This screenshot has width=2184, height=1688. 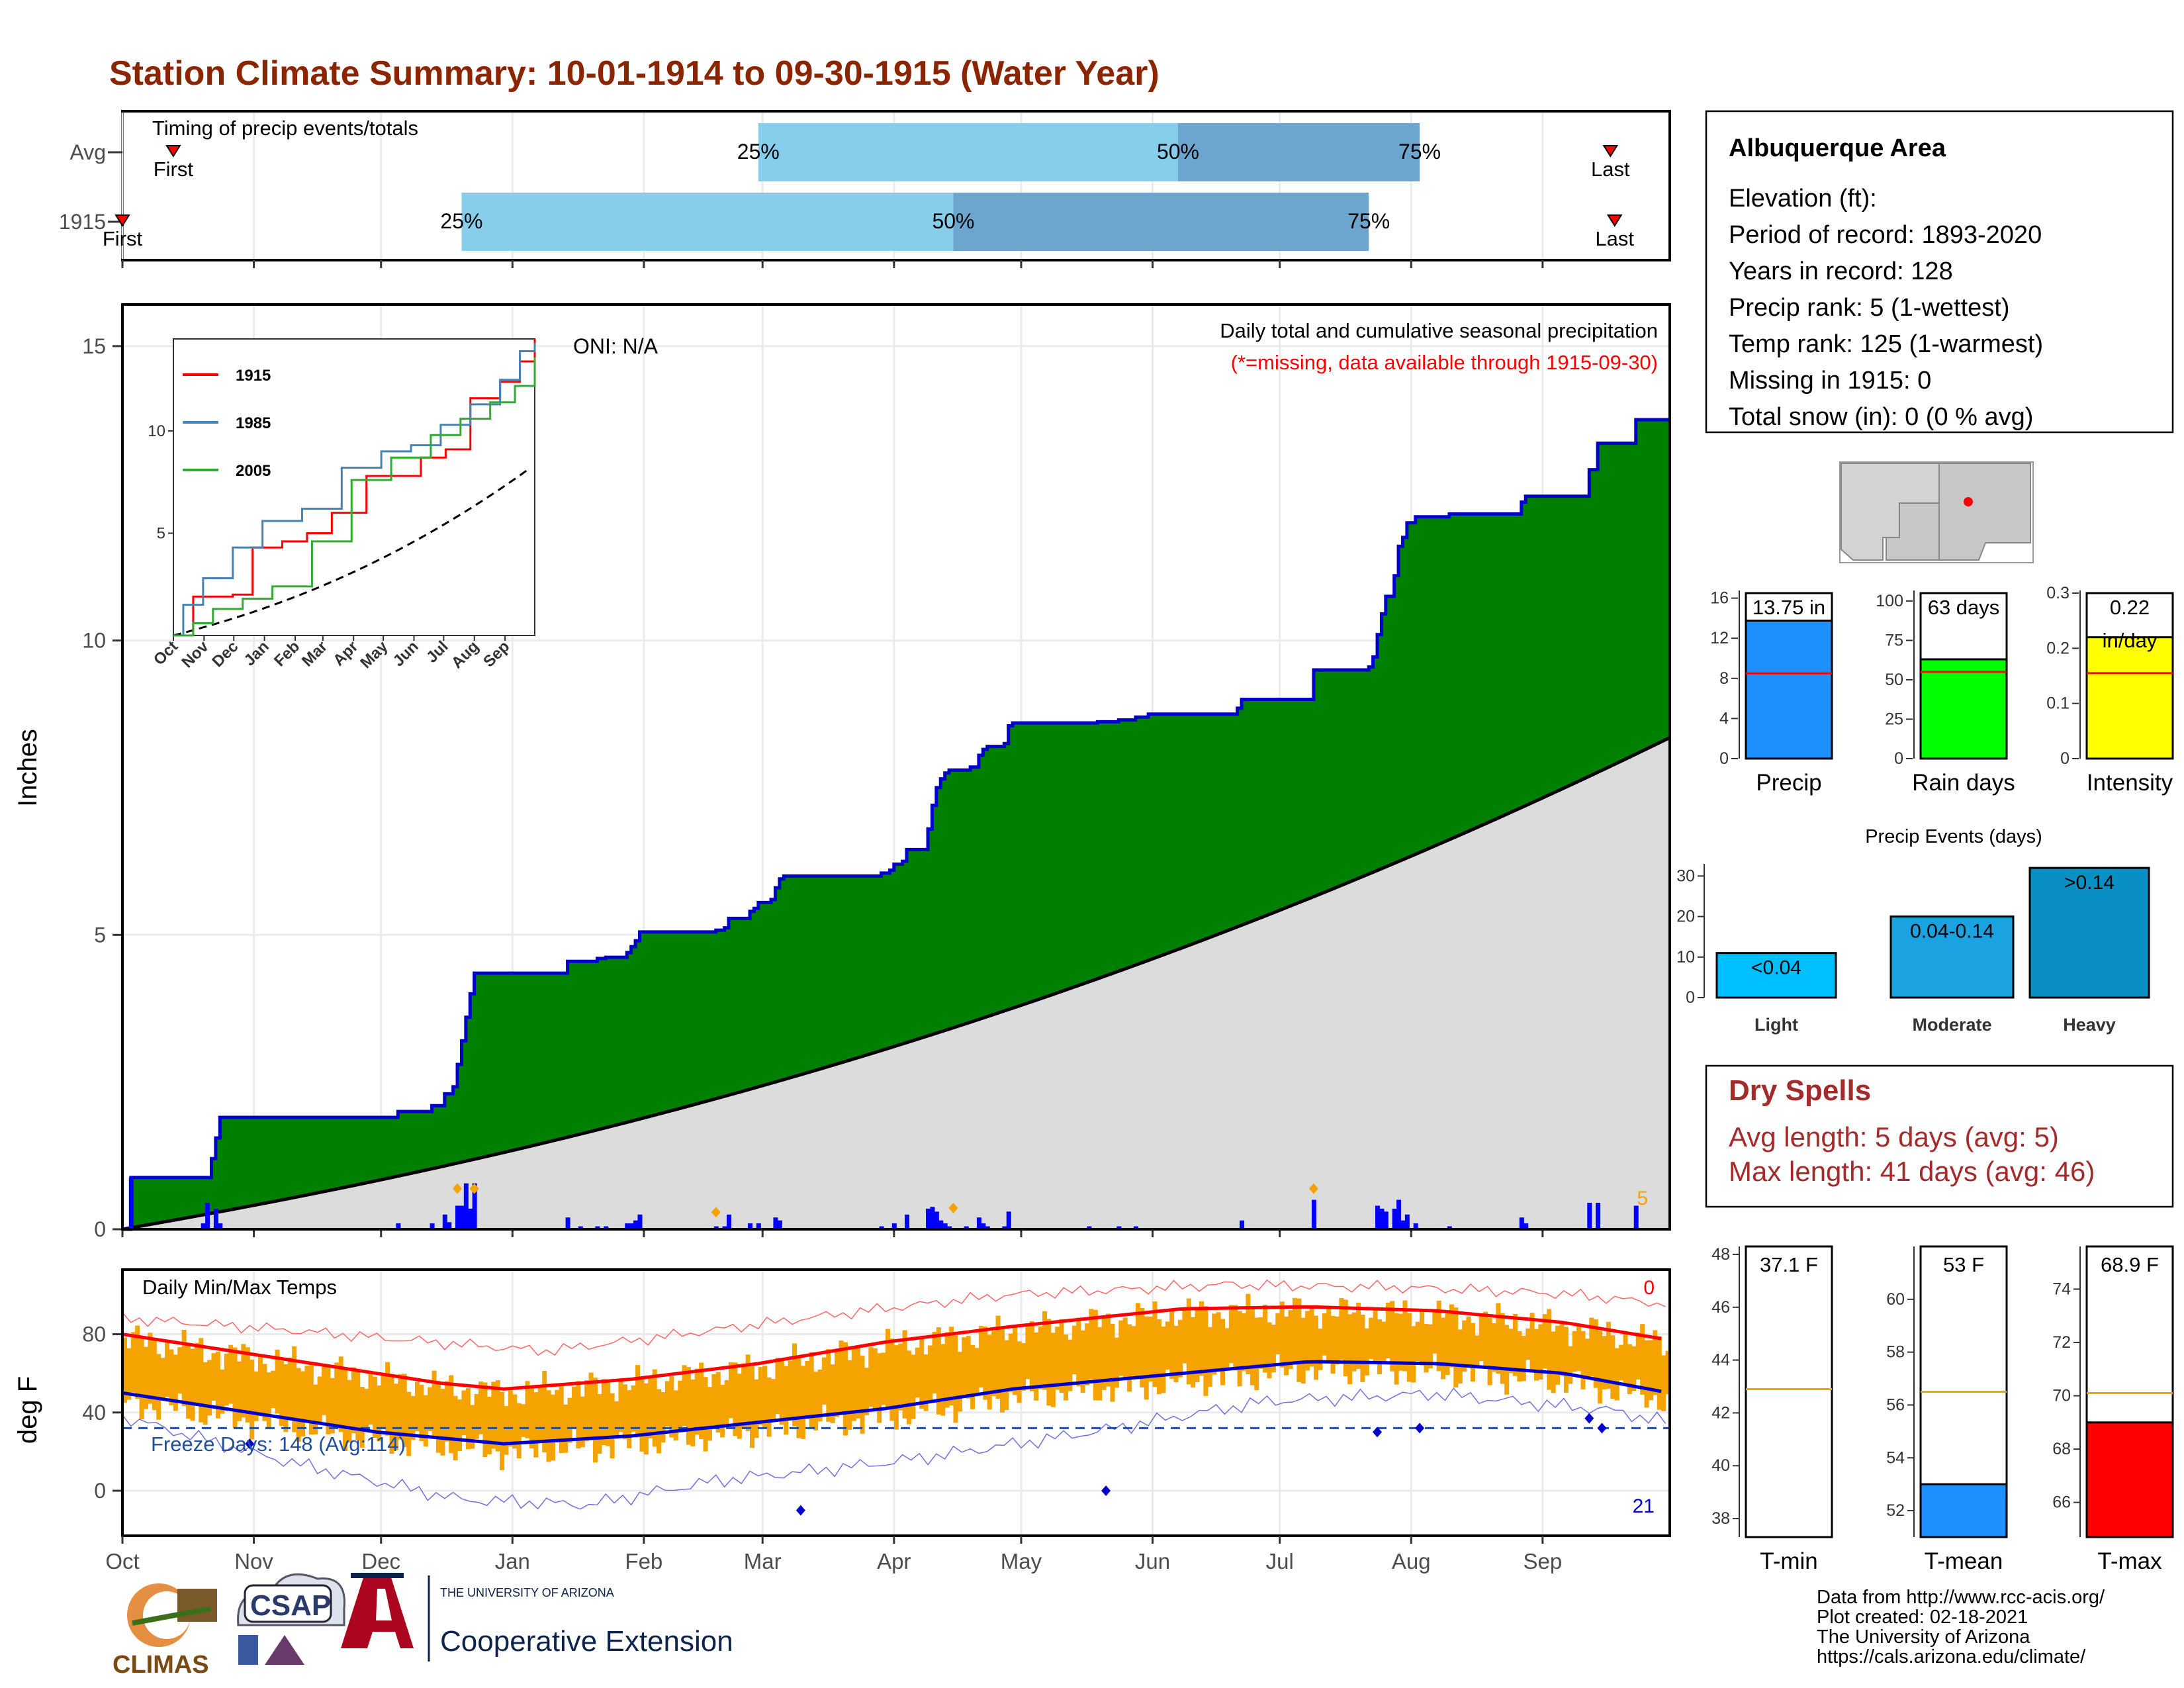 I want to click on first-event-marker, so click(x=173, y=151).